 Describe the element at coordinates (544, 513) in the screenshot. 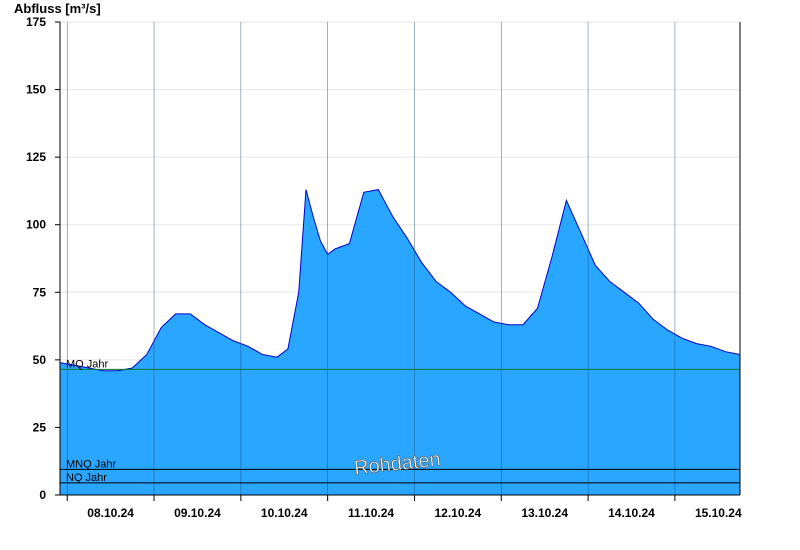

I see `x-tick-label: 13.10.24` at that location.